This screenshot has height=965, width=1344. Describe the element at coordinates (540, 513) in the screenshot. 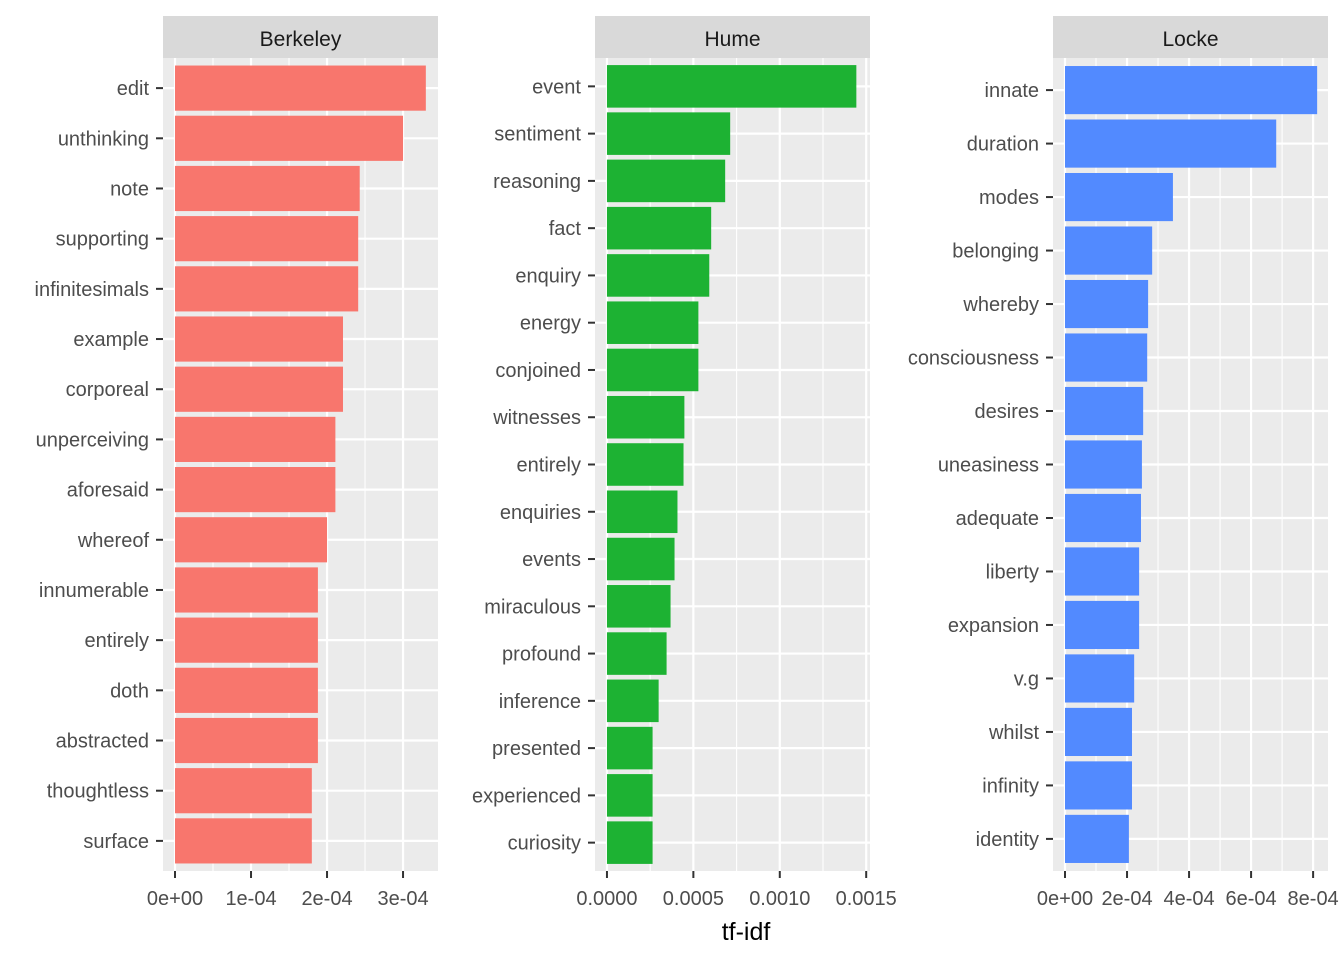

I see `y-tick-label: enquiries` at that location.